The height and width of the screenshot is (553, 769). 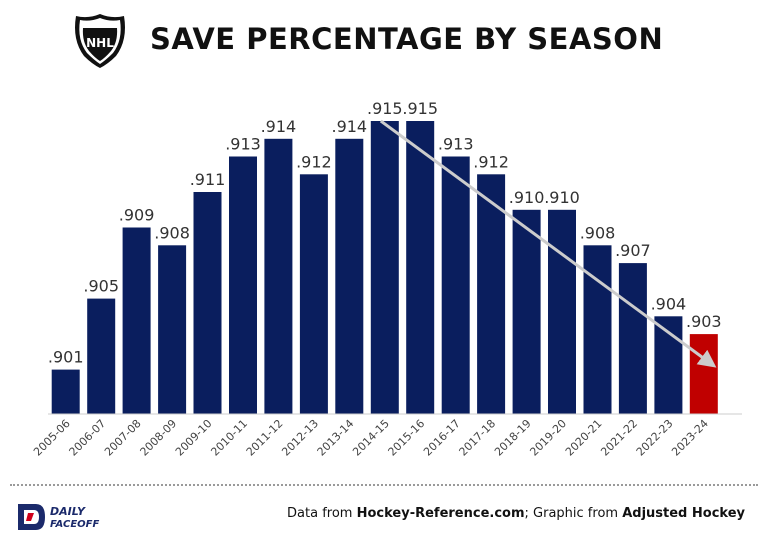 What do you see at coordinates (101, 286) in the screenshot?
I see `data-label-2006-07: .905` at bounding box center [101, 286].